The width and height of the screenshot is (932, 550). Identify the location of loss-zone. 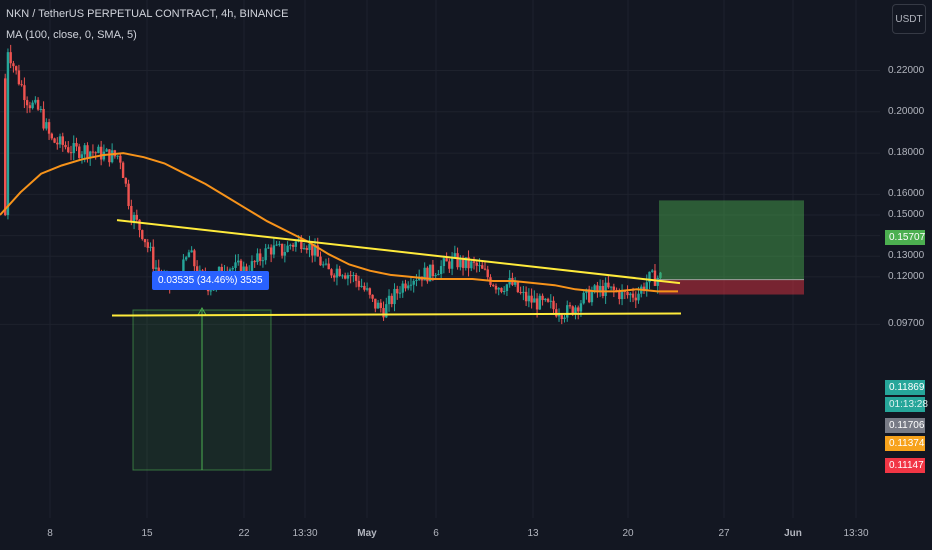
(731, 287).